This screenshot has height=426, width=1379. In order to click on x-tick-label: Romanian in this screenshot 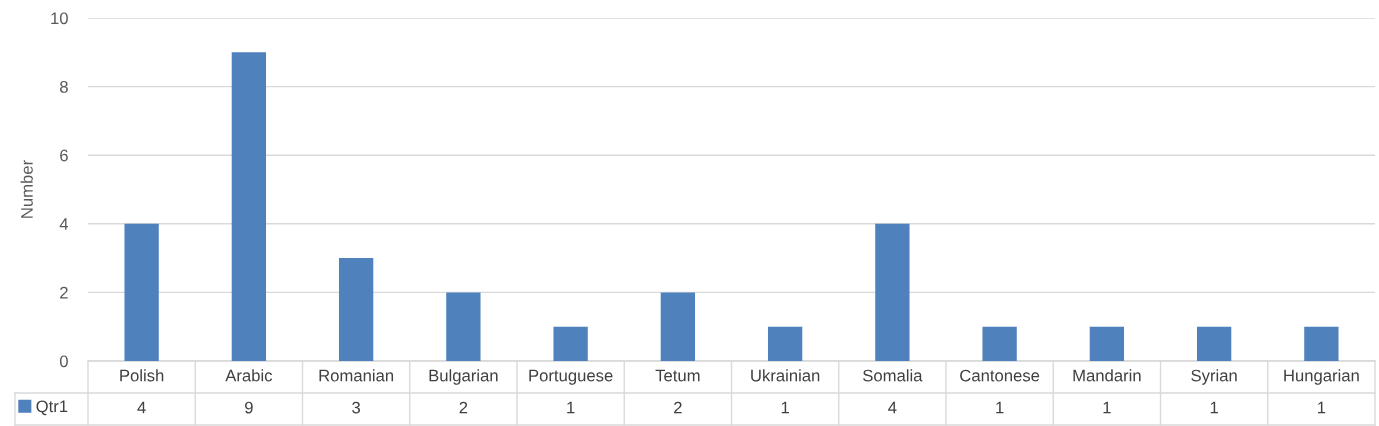, I will do `click(356, 375)`.